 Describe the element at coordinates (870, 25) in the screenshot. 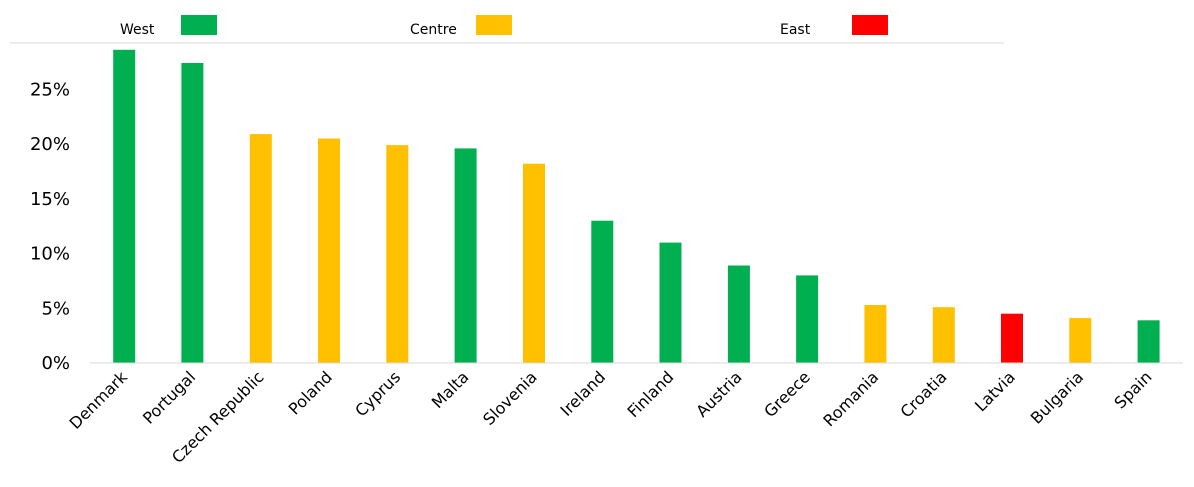

I see `legend-swatch-east` at that location.